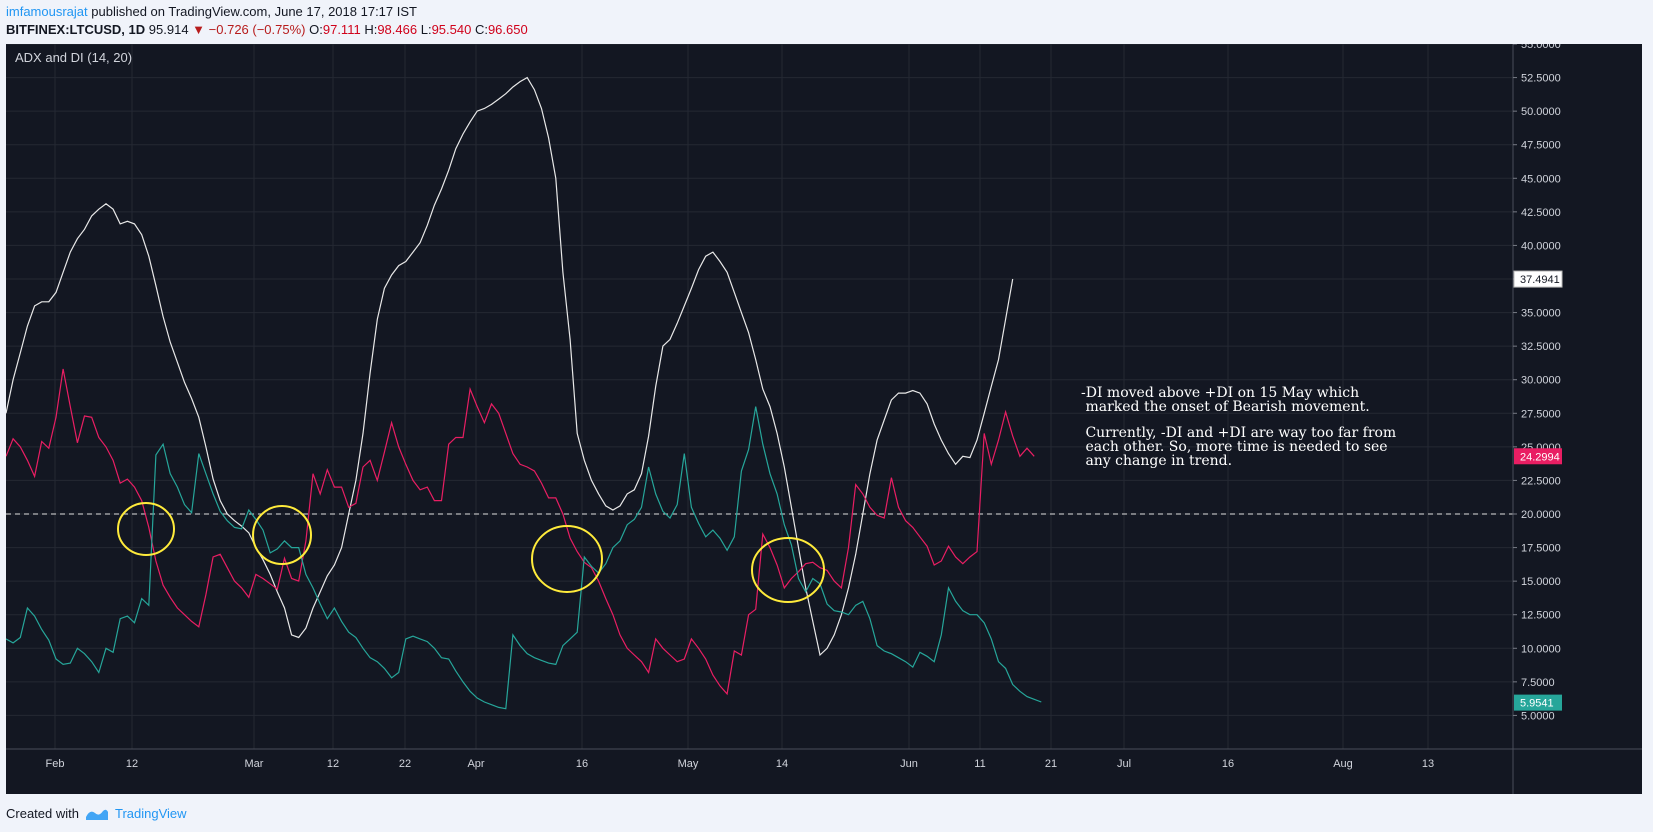 The image size is (1653, 832). I want to click on y-tick-label: 27.5000, so click(1541, 414).